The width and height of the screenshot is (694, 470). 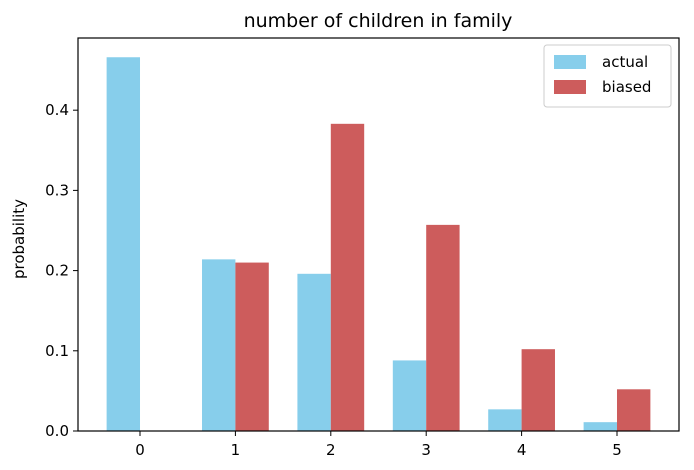 What do you see at coordinates (617, 450) in the screenshot?
I see `x-tick-label: 5` at bounding box center [617, 450].